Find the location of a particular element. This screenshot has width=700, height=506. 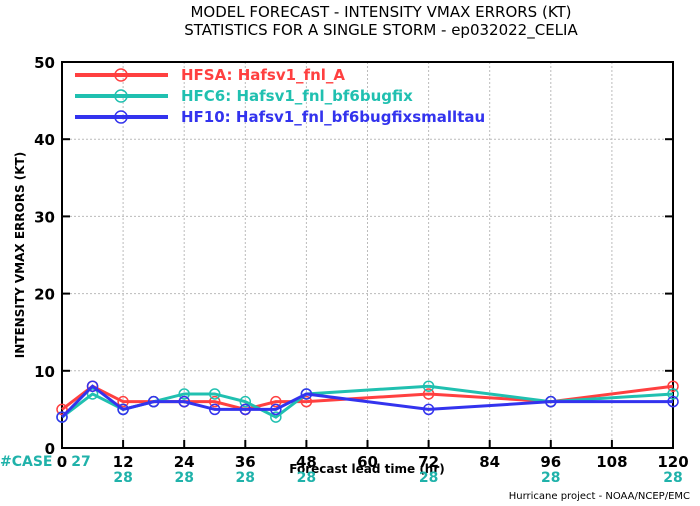

x-tick-label: 24 is located at coordinates (184, 462).